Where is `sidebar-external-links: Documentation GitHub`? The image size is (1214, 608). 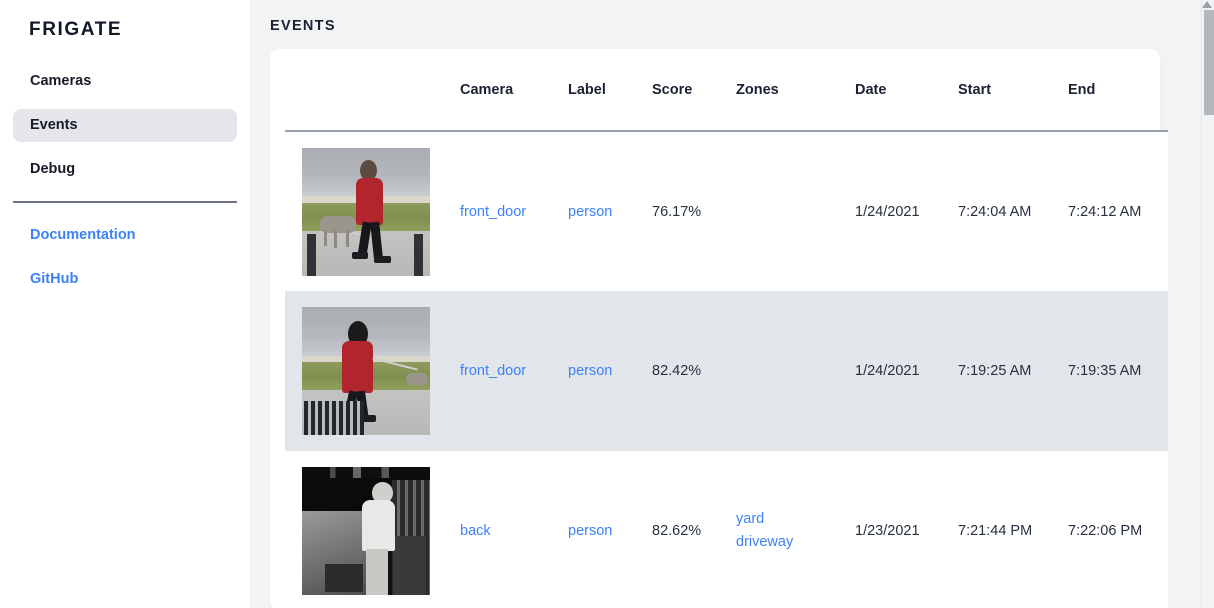
sidebar-external-links: Documentation GitHub is located at coordinates (125, 257).